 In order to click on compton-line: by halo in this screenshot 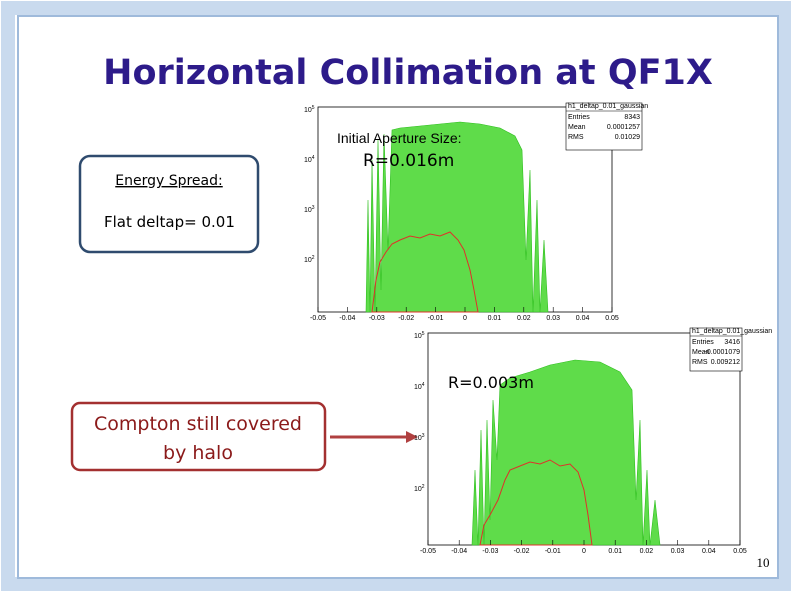, I will do `click(198, 453)`.